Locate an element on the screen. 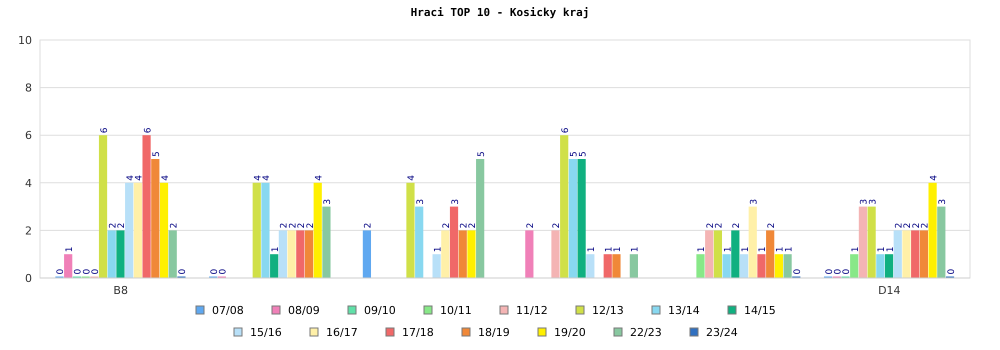 This screenshot has height=350, width=1000. legend-label: 08/09 is located at coordinates (304, 310).